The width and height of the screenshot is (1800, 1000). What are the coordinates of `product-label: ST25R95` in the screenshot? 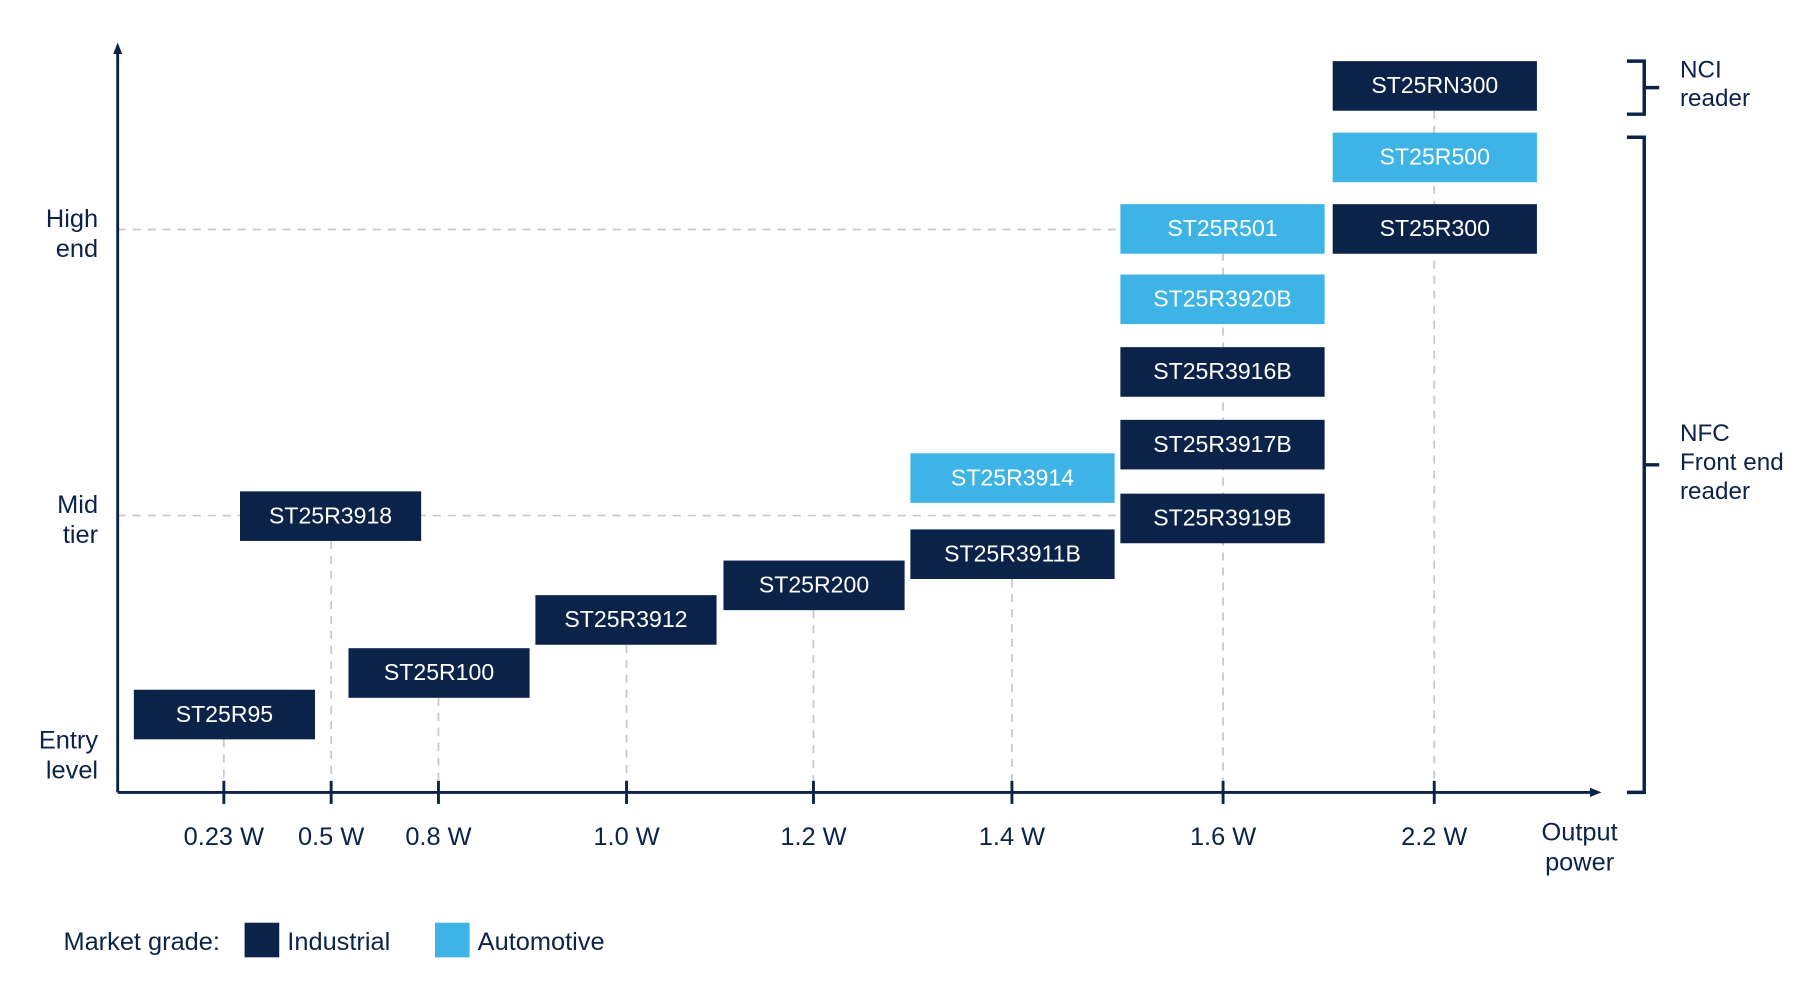 It's located at (224, 714).